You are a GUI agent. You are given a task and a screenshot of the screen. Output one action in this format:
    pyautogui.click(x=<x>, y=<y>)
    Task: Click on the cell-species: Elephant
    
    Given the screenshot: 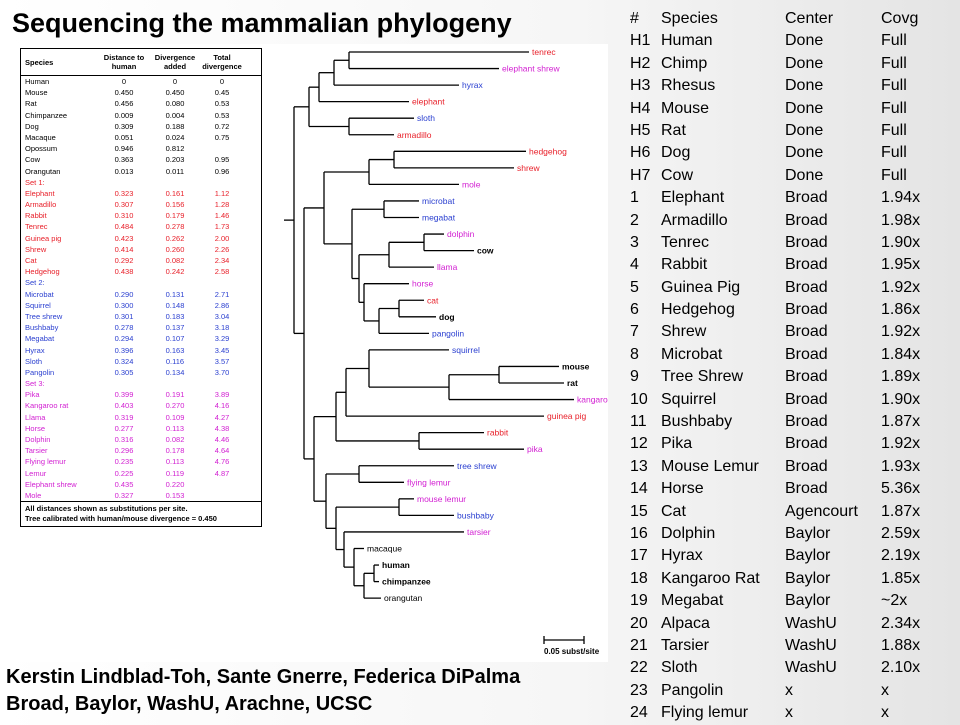 What is the action you would take?
    pyautogui.click(x=40, y=193)
    